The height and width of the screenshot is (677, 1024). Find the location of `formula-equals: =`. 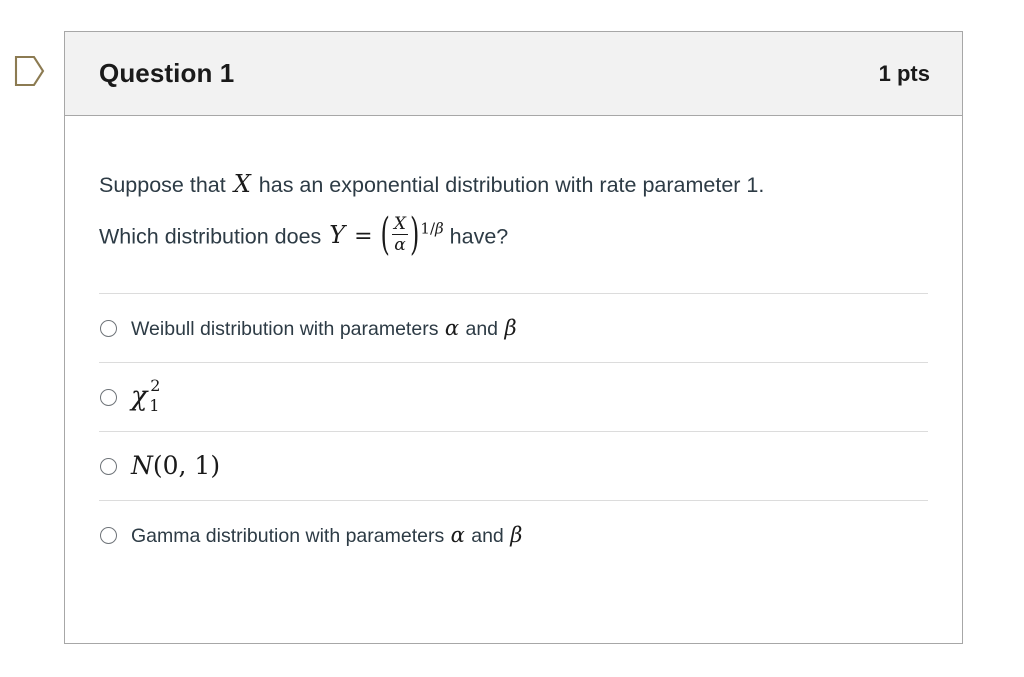

formula-equals: = is located at coordinates (363, 237).